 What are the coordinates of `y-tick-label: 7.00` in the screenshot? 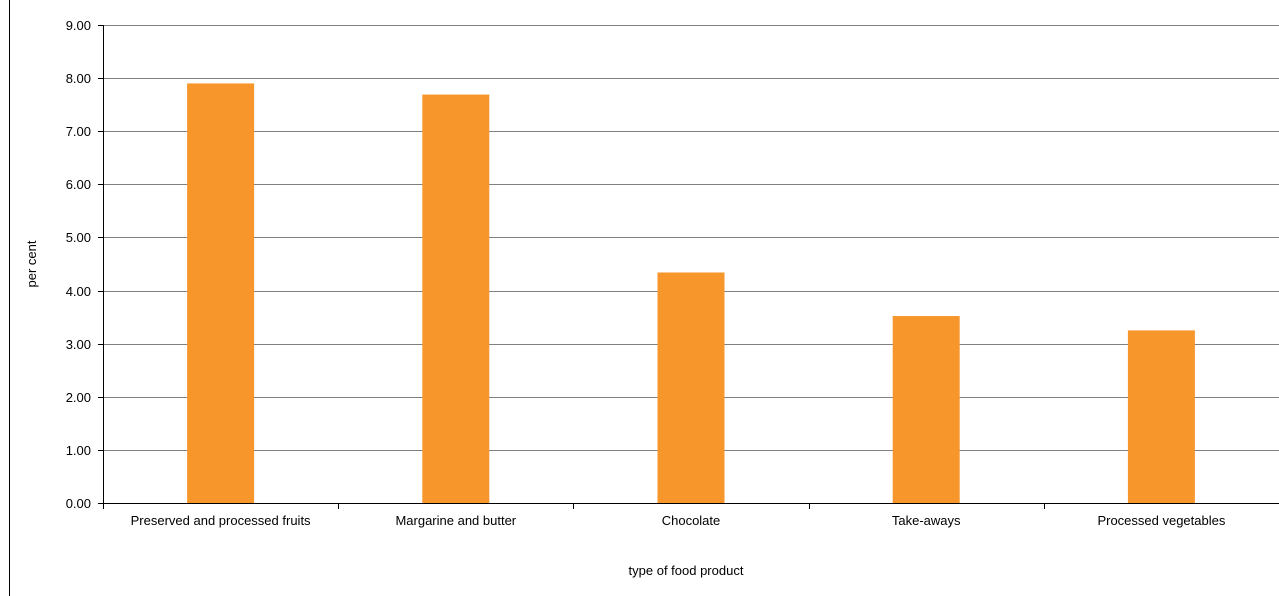 It's located at (78, 131).